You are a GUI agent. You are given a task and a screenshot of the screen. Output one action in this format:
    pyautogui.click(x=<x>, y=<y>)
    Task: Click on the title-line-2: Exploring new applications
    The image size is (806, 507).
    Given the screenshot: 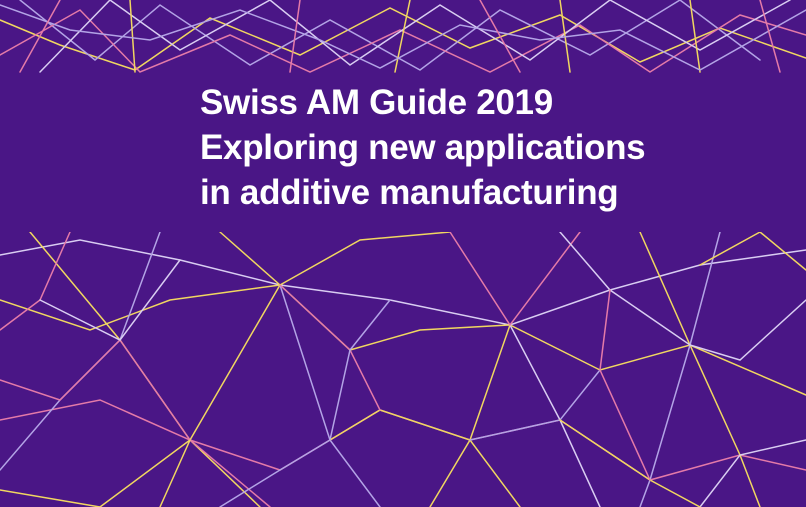 What is the action you would take?
    pyautogui.click(x=423, y=147)
    